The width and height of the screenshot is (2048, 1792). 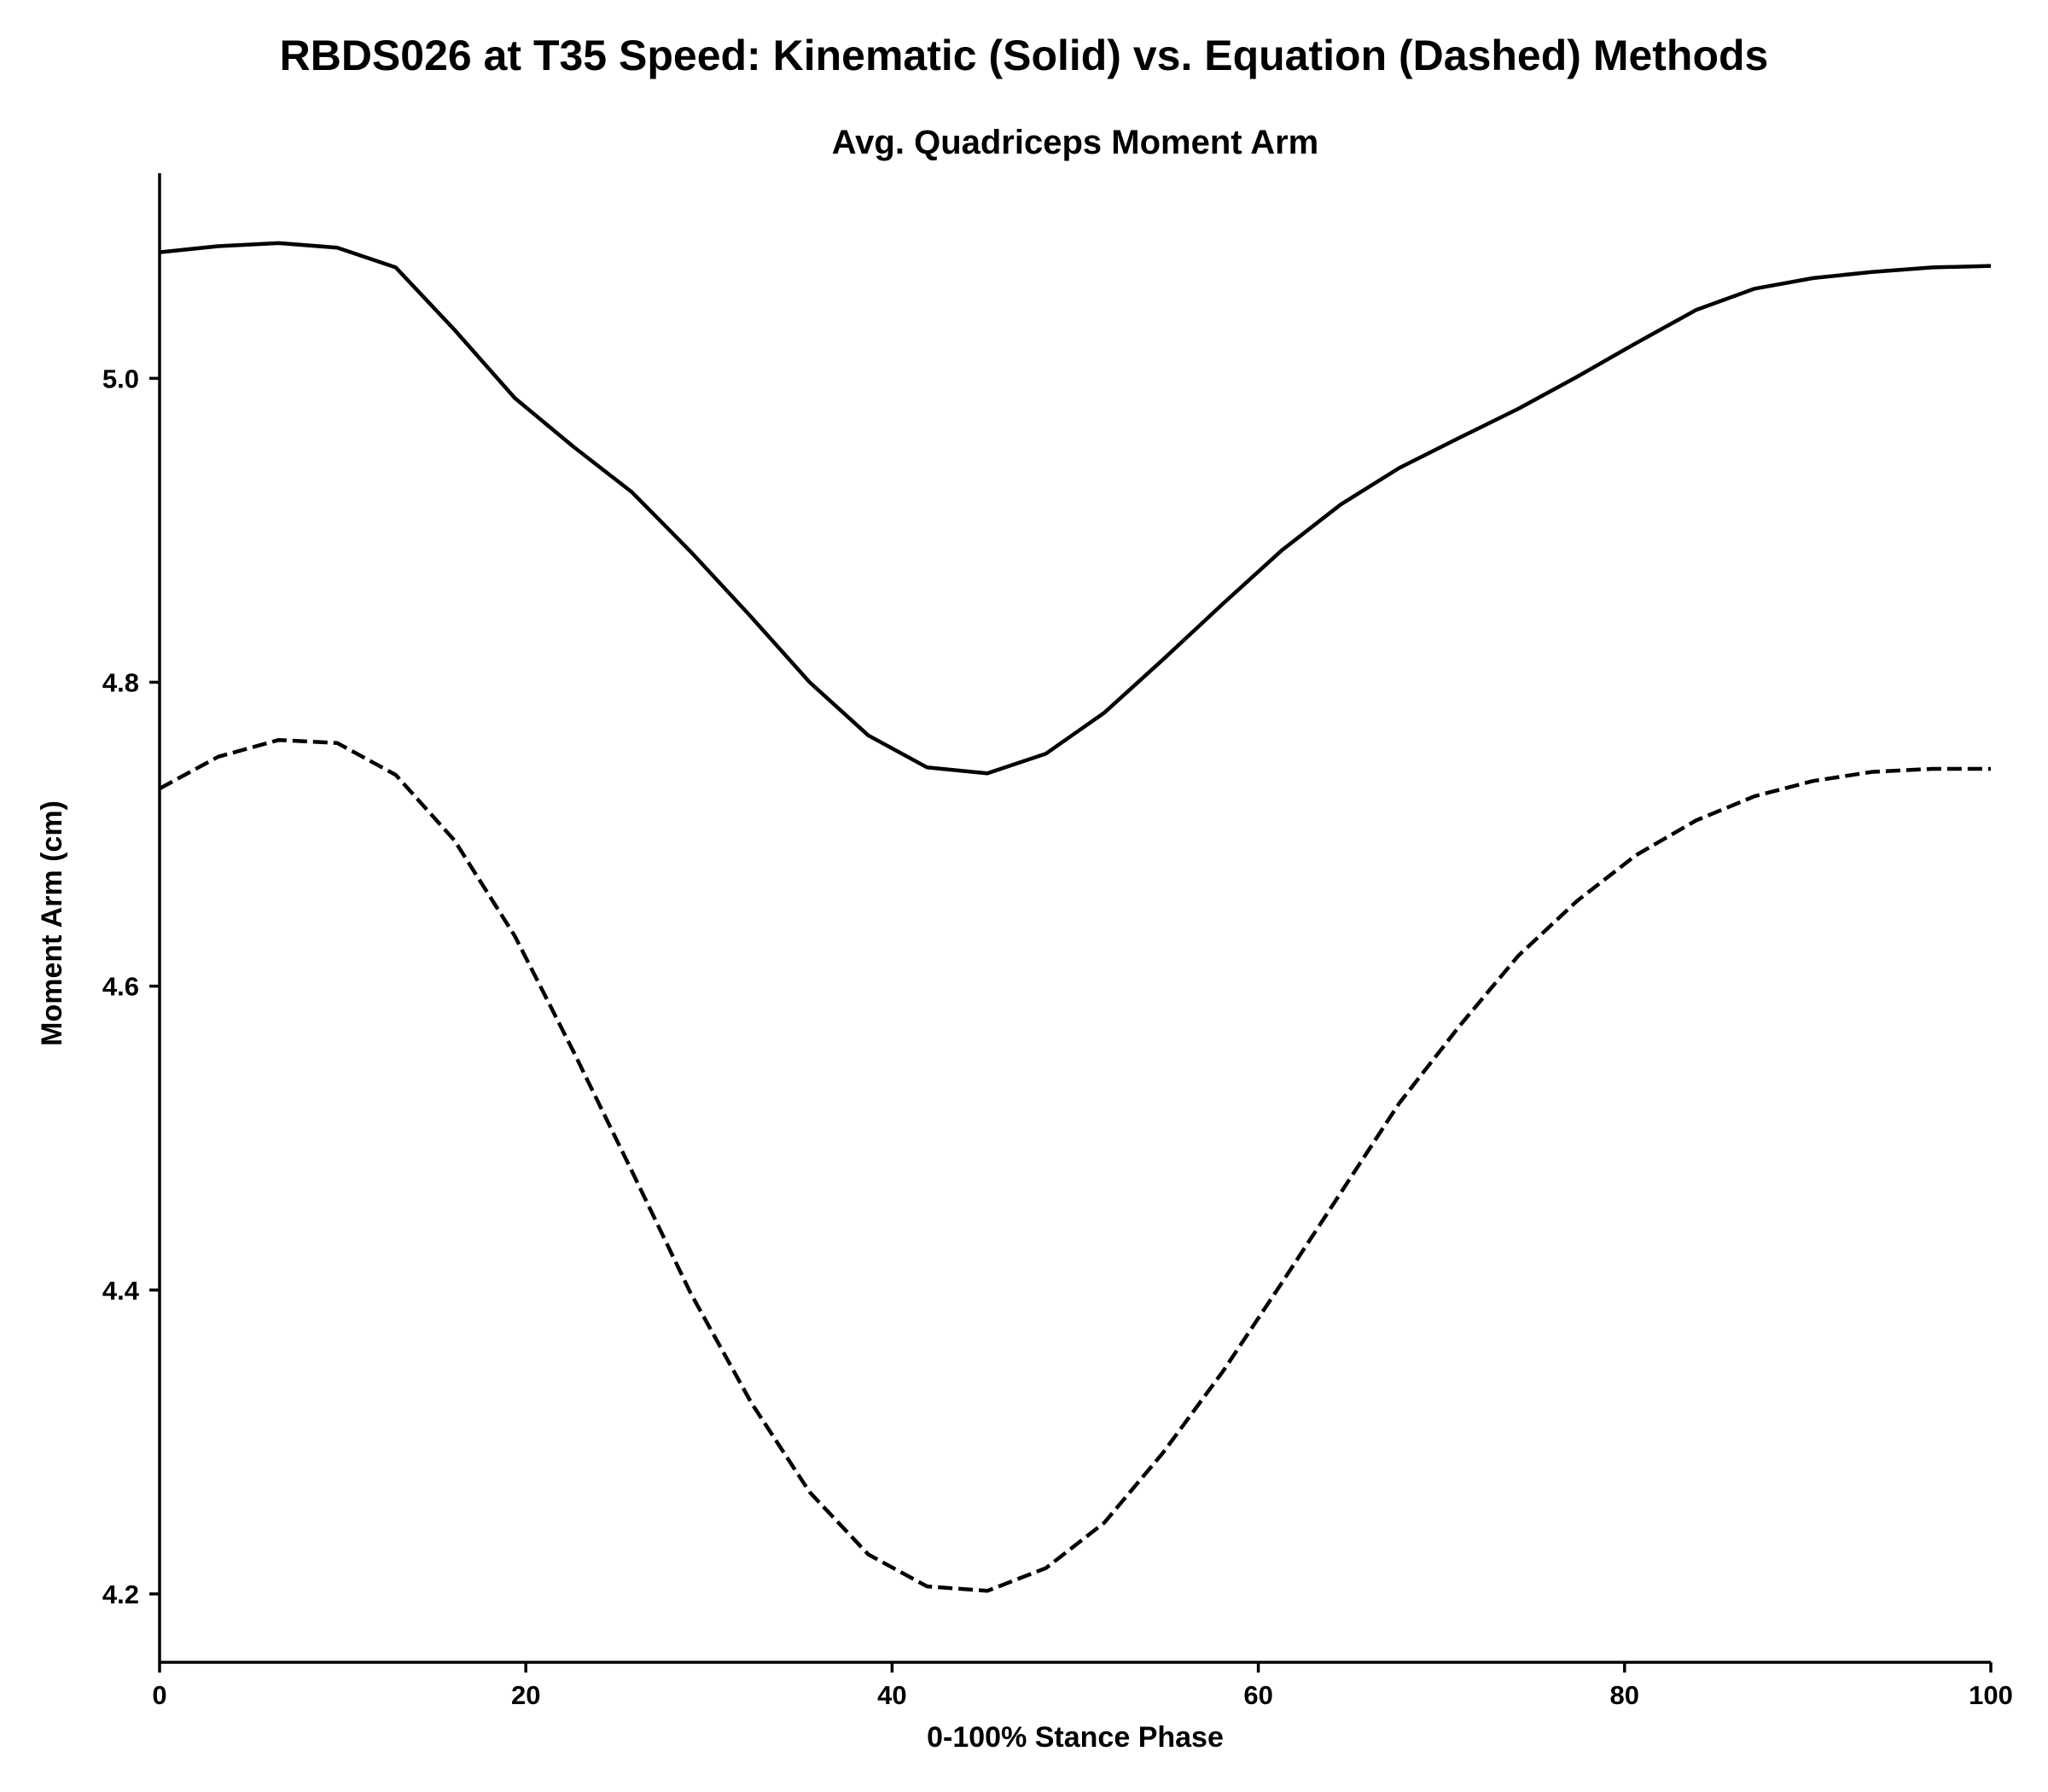 I want to click on y-axis: 4.2 4.4 4.6 4.8 5.0, so click(x=131, y=918).